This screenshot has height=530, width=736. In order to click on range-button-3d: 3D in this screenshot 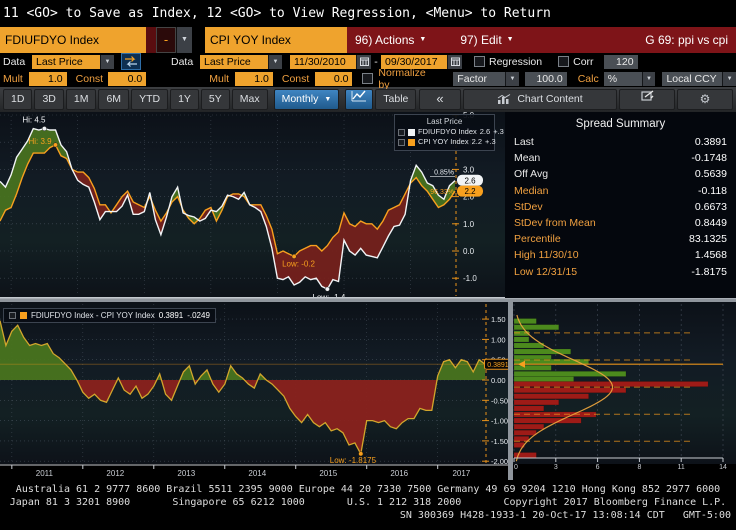, I will do `click(49, 99)`.